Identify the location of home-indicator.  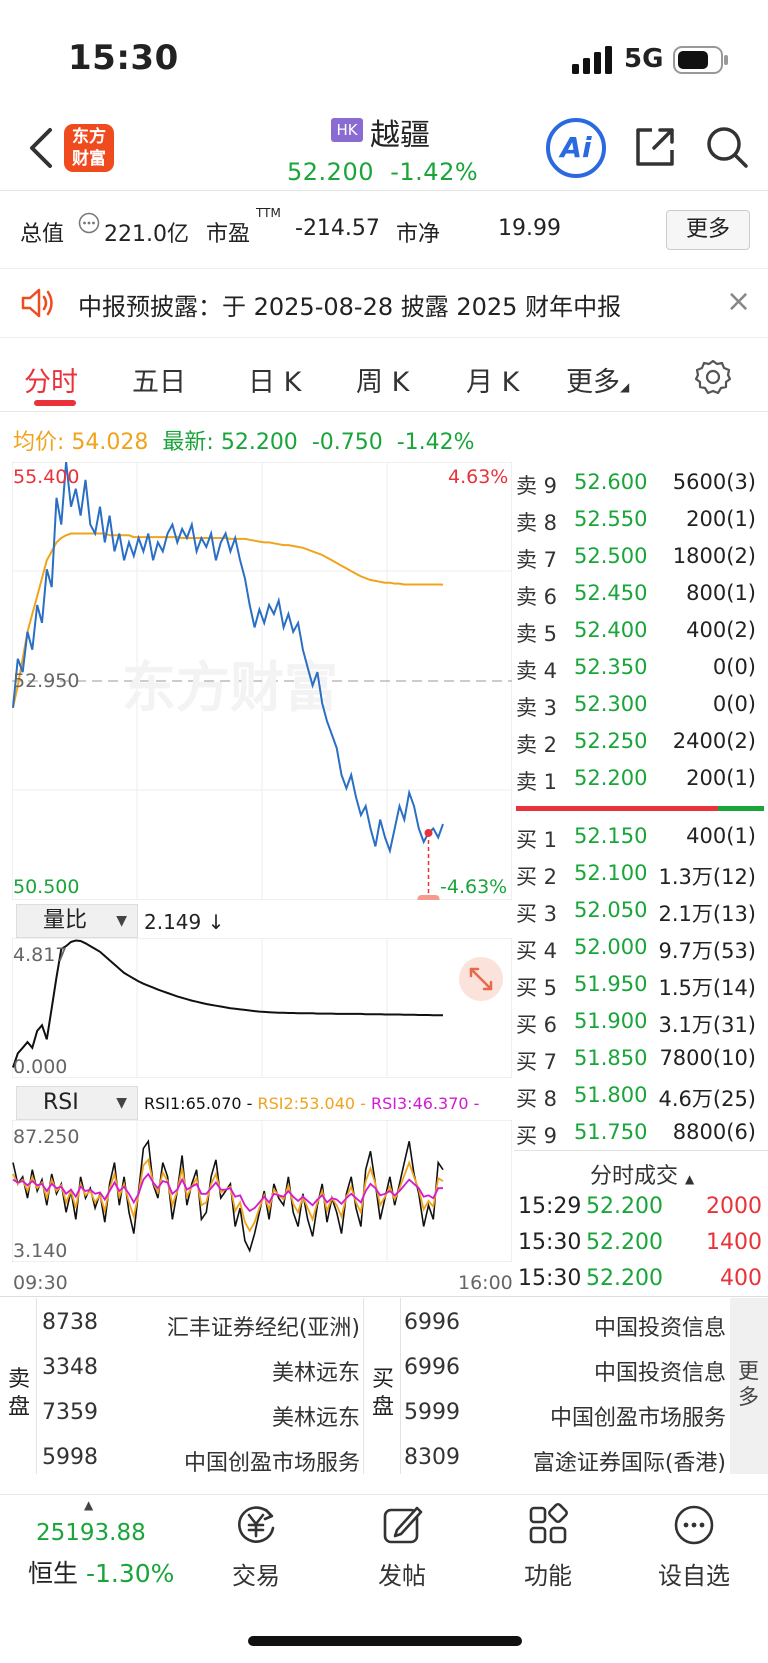
(385, 1641).